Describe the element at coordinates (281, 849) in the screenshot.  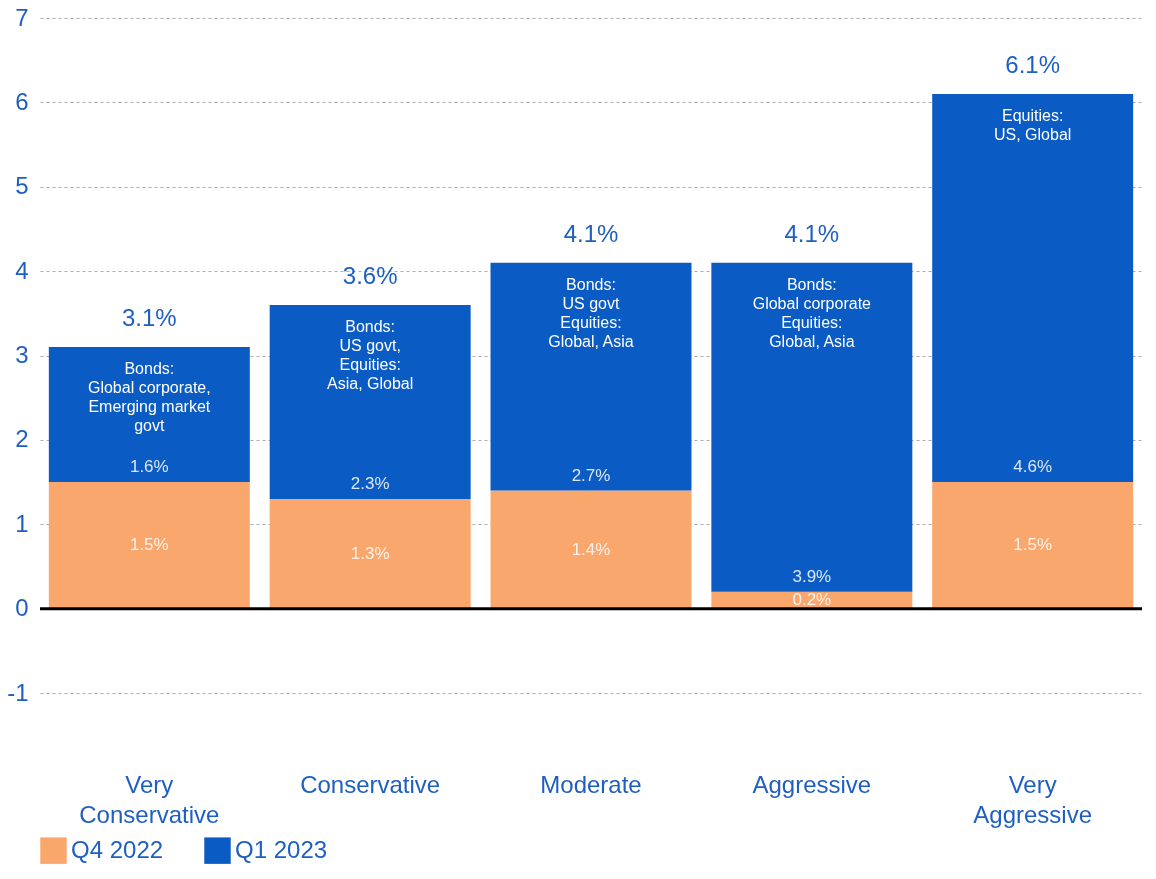
I see `legend-label: Q1 2023` at that location.